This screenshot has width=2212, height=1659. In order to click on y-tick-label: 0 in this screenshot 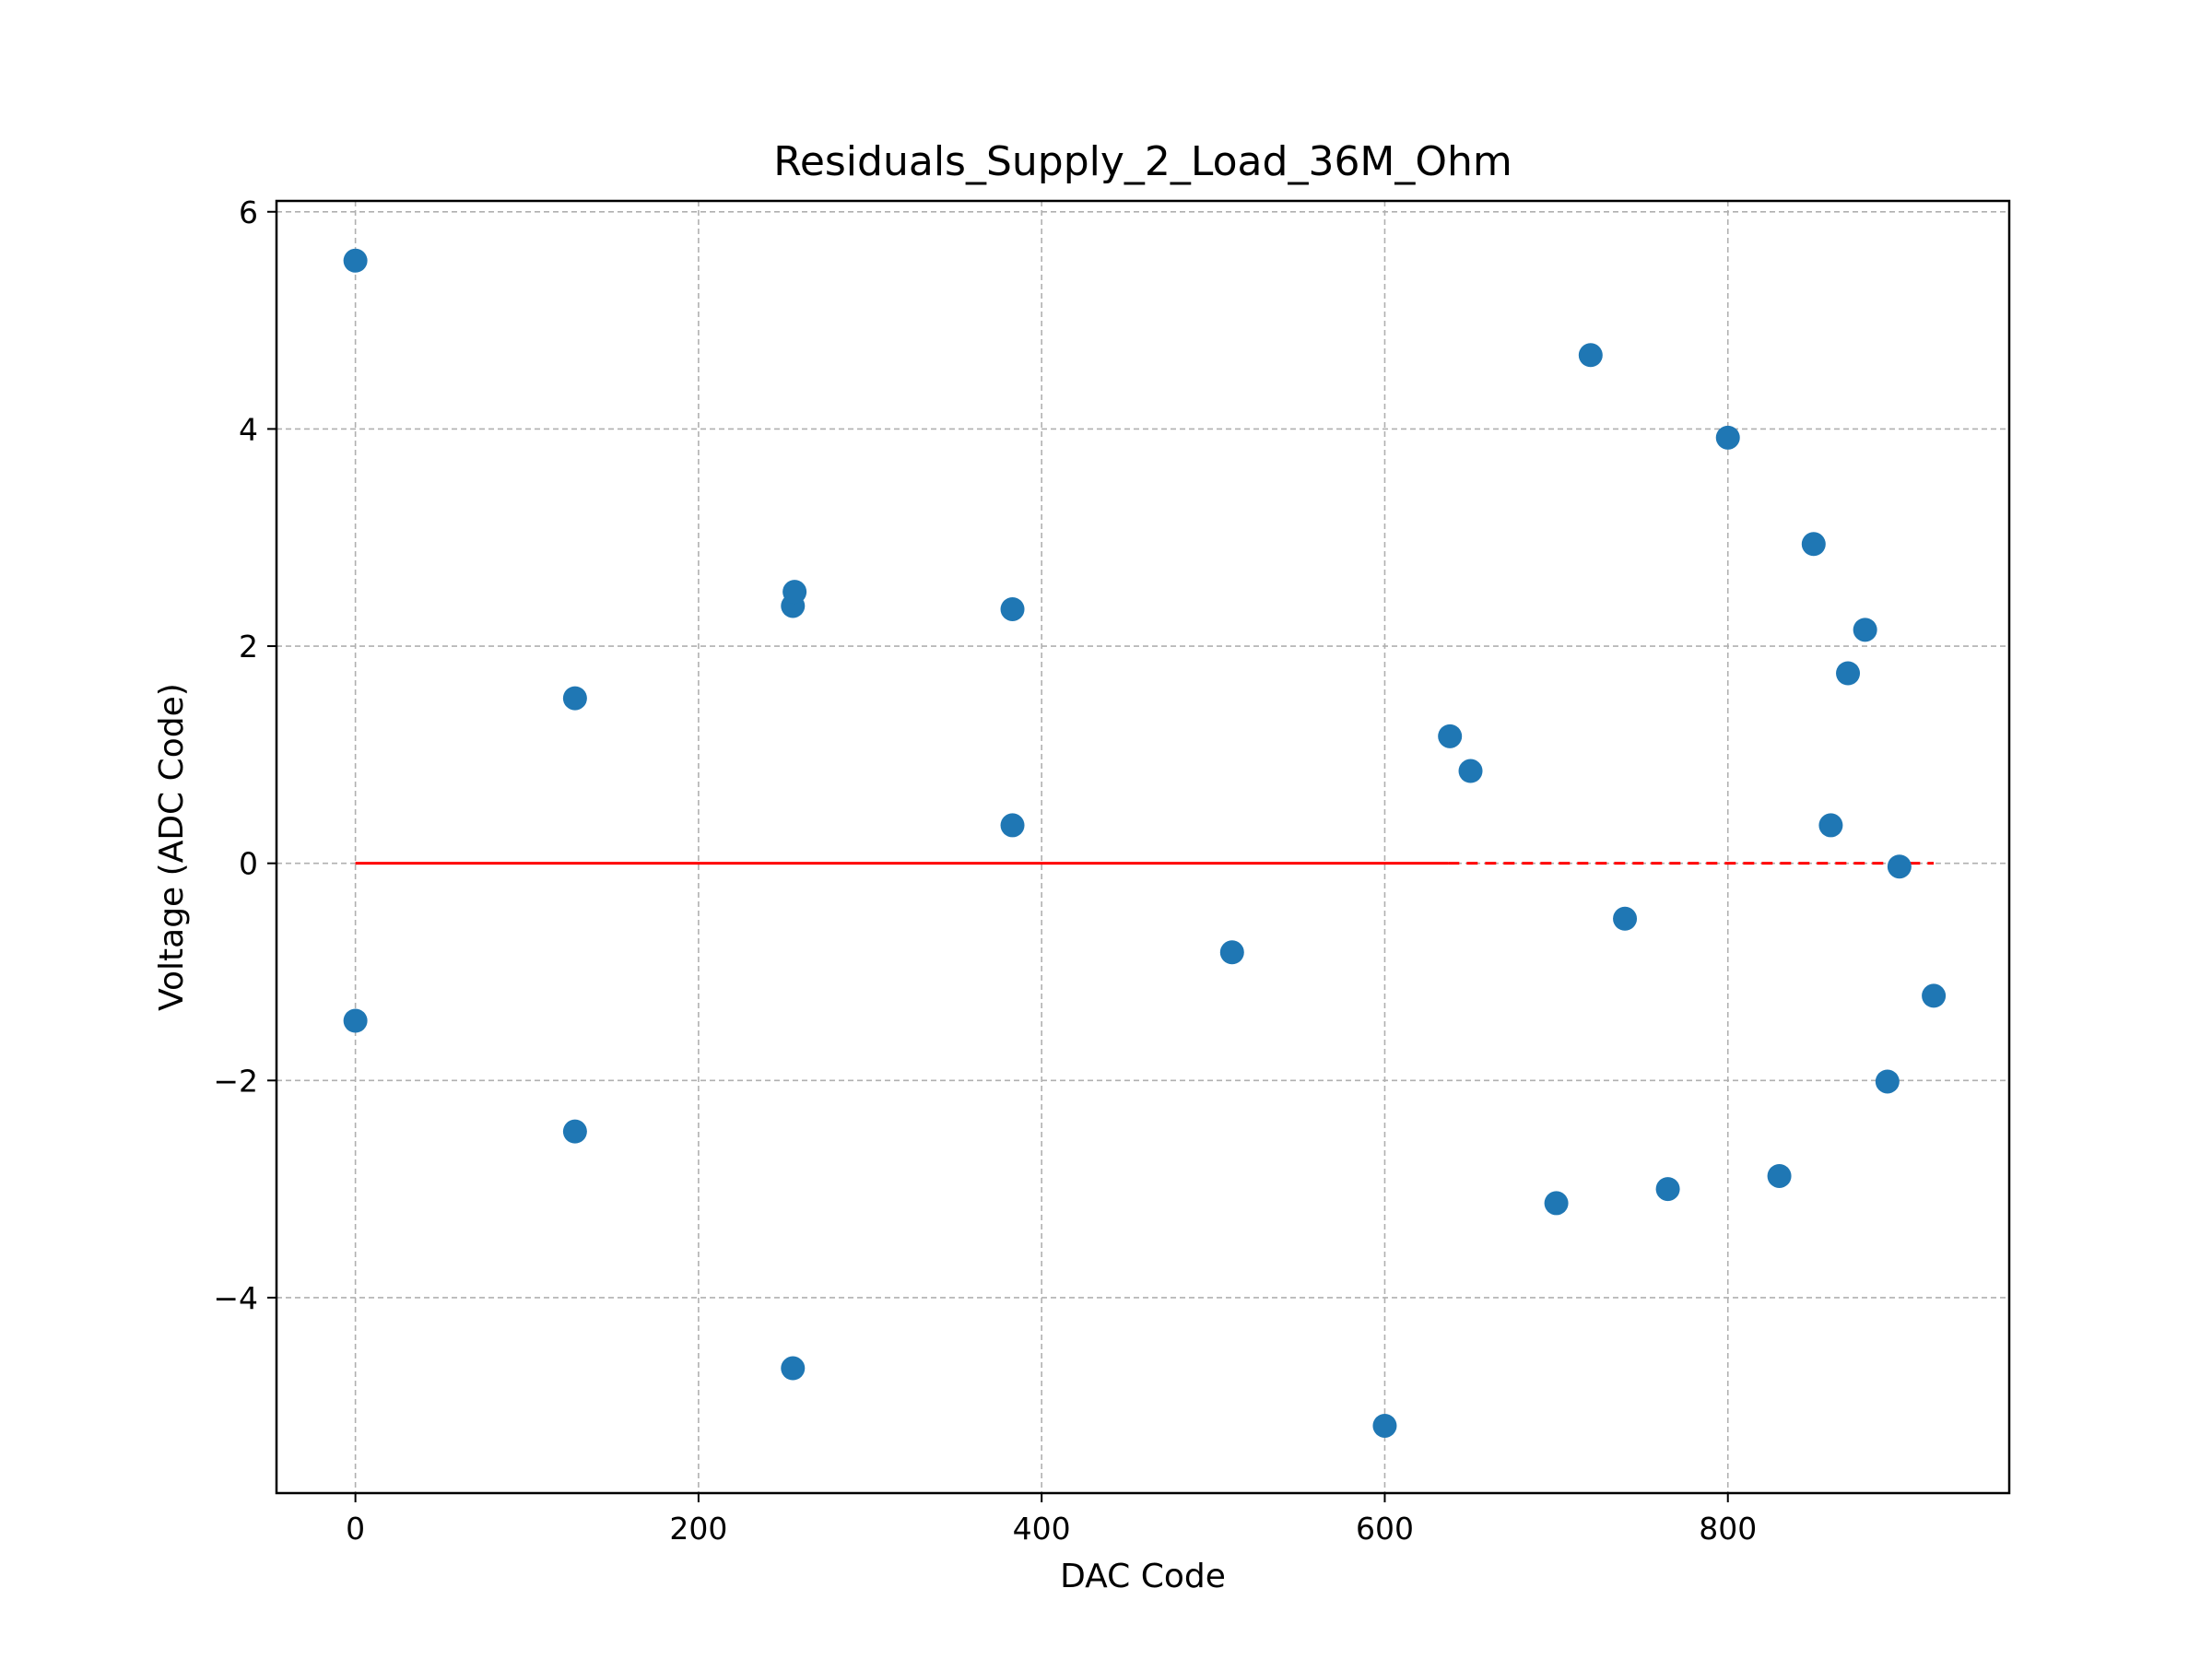, I will do `click(248, 864)`.